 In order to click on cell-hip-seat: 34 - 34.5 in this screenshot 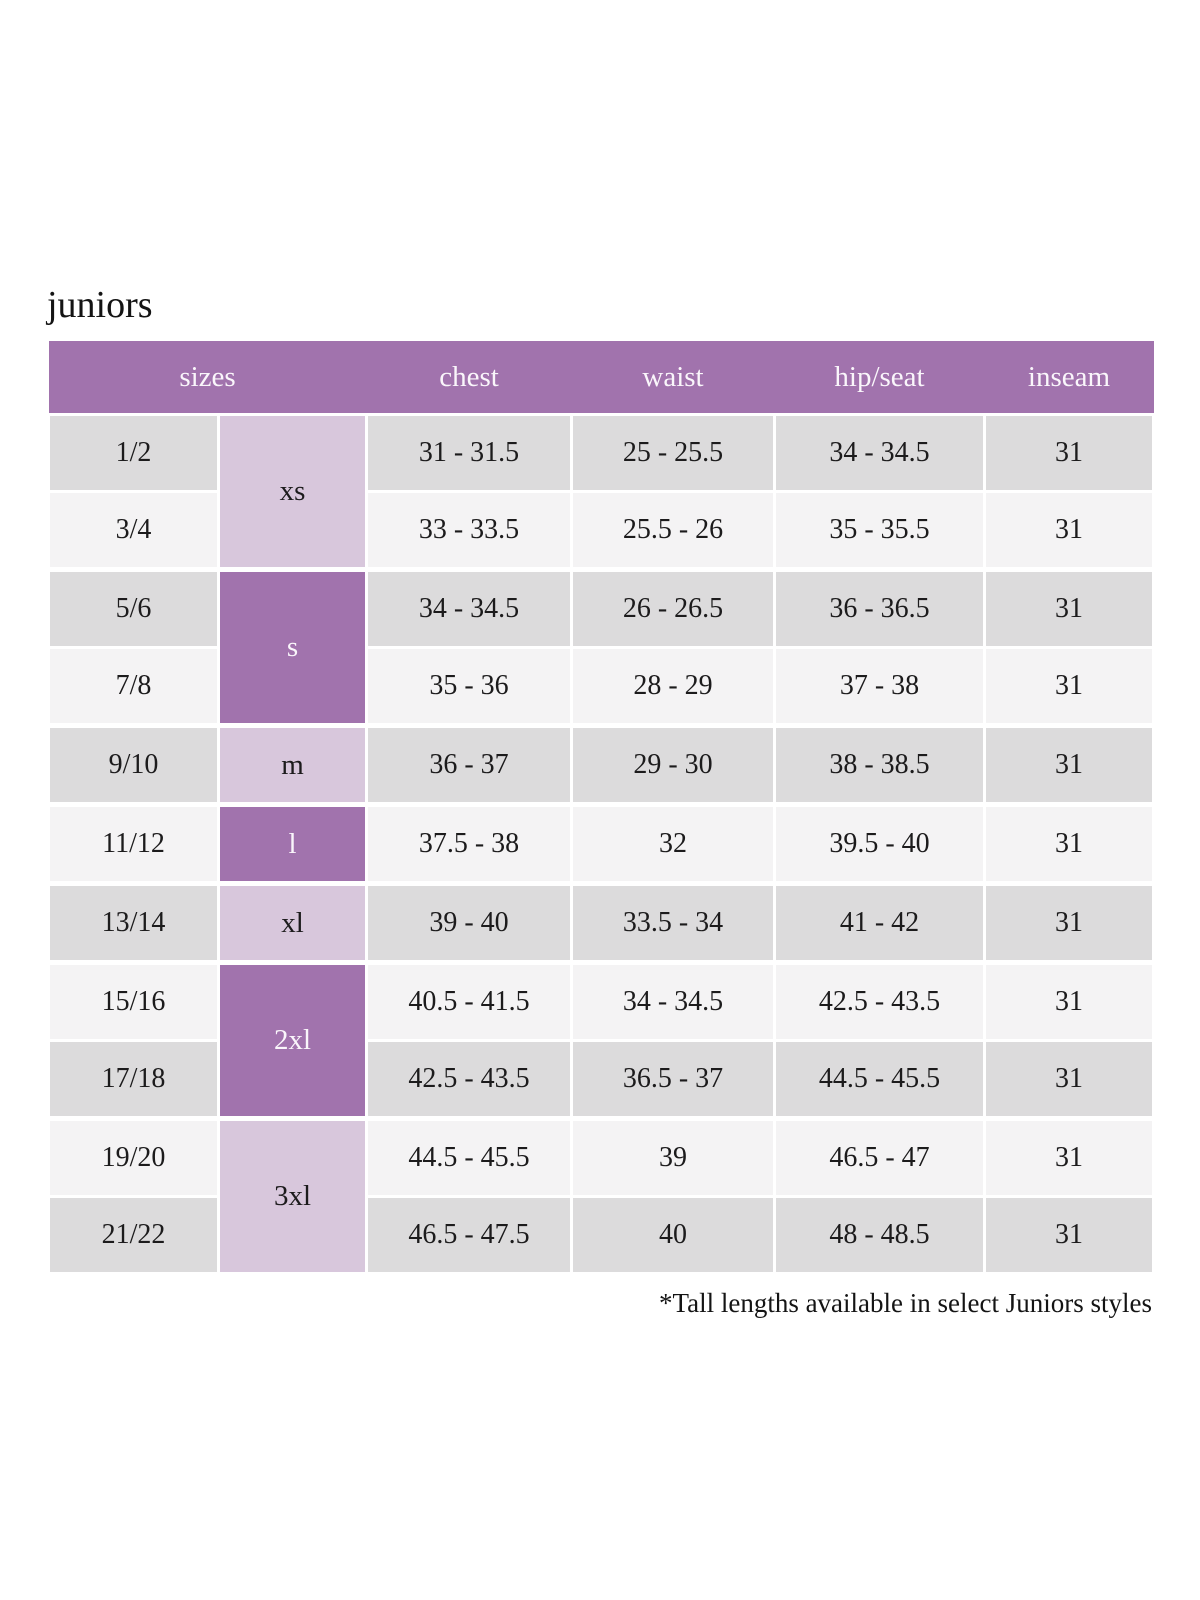, I will do `click(879, 453)`.